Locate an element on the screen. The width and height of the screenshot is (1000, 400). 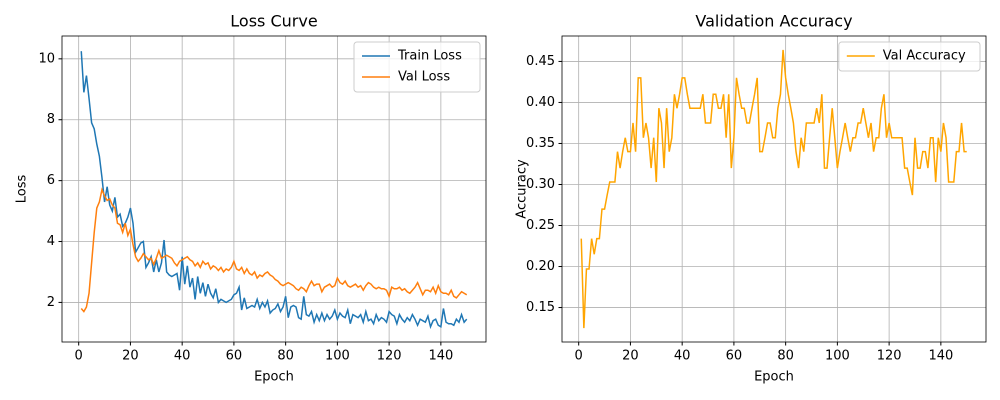
y-tick-label: 4 is located at coordinates (51, 241).